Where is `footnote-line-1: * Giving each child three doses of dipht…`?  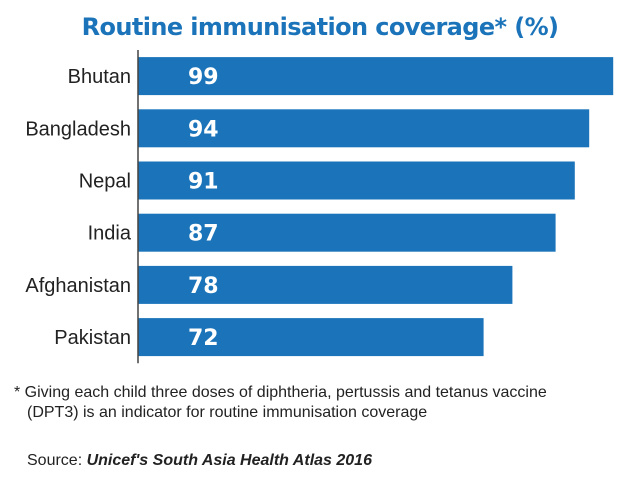 footnote-line-1: * Giving each child three doses of dipht… is located at coordinates (280, 392).